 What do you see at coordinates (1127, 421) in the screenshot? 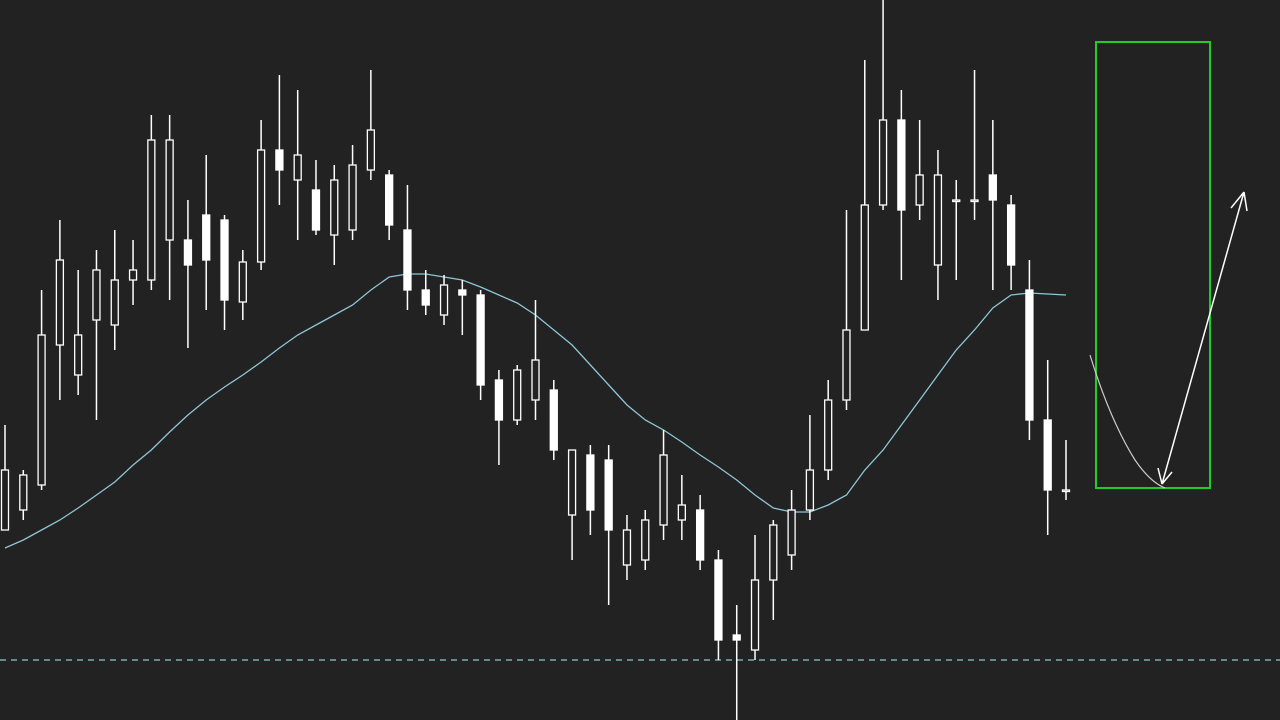
I see `projection-curve` at bounding box center [1127, 421].